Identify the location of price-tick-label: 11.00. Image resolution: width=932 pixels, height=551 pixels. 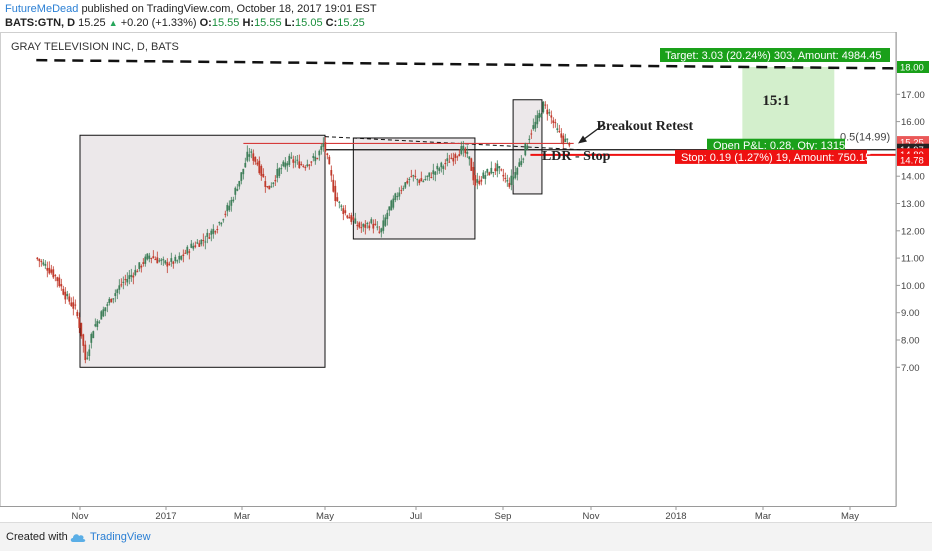
(912, 259).